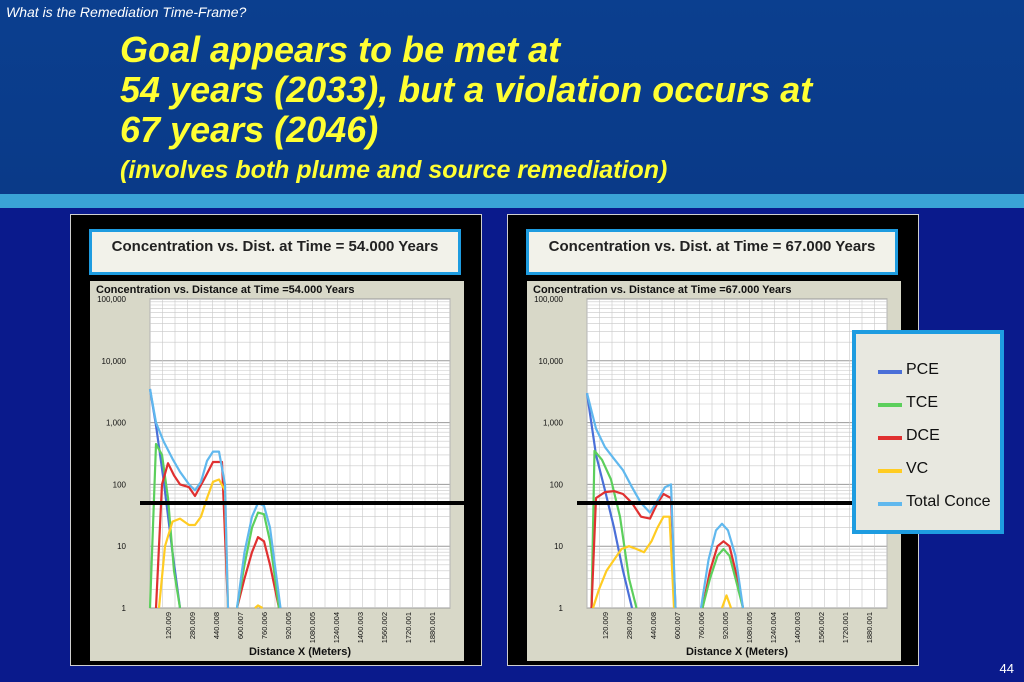 The image size is (1024, 682). Describe the element at coordinates (922, 402) in the screenshot. I see `legend-label-tce: TCE` at that location.